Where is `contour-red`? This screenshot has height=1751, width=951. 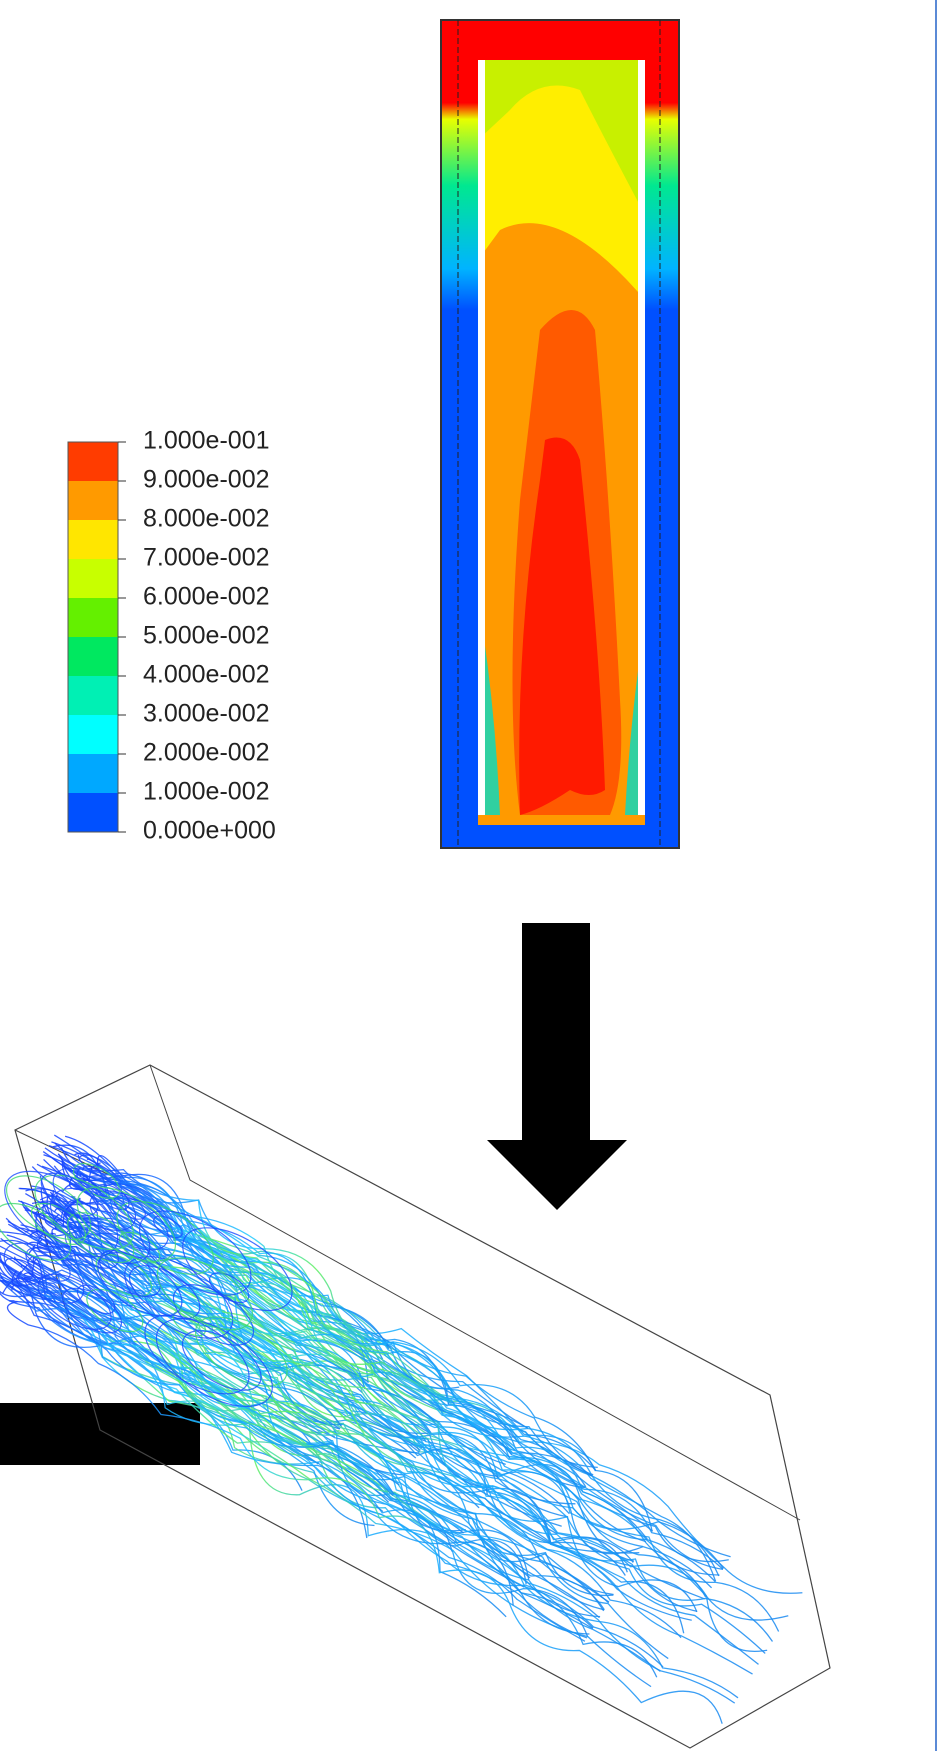 contour-red is located at coordinates (562, 626).